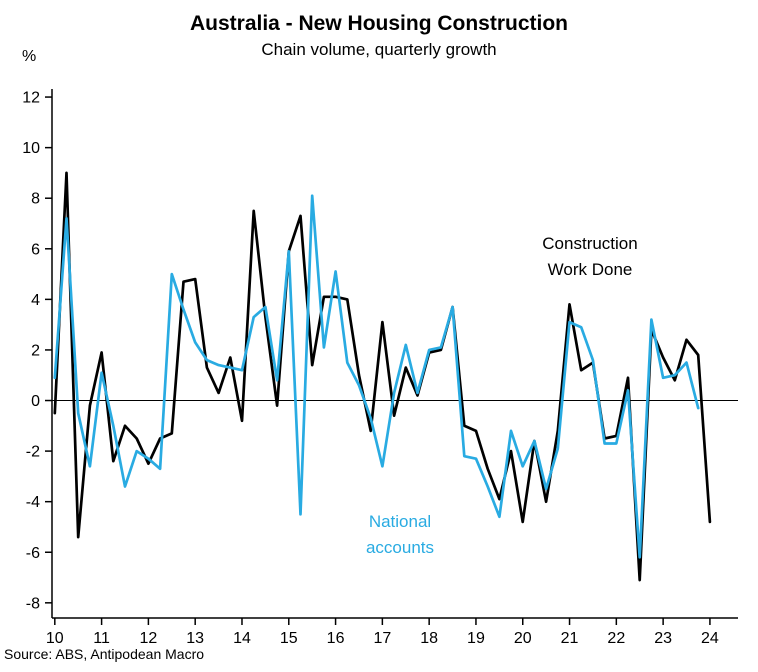 This screenshot has width=758, height=672. Describe the element at coordinates (710, 638) in the screenshot. I see `x-tick-label: 24` at that location.